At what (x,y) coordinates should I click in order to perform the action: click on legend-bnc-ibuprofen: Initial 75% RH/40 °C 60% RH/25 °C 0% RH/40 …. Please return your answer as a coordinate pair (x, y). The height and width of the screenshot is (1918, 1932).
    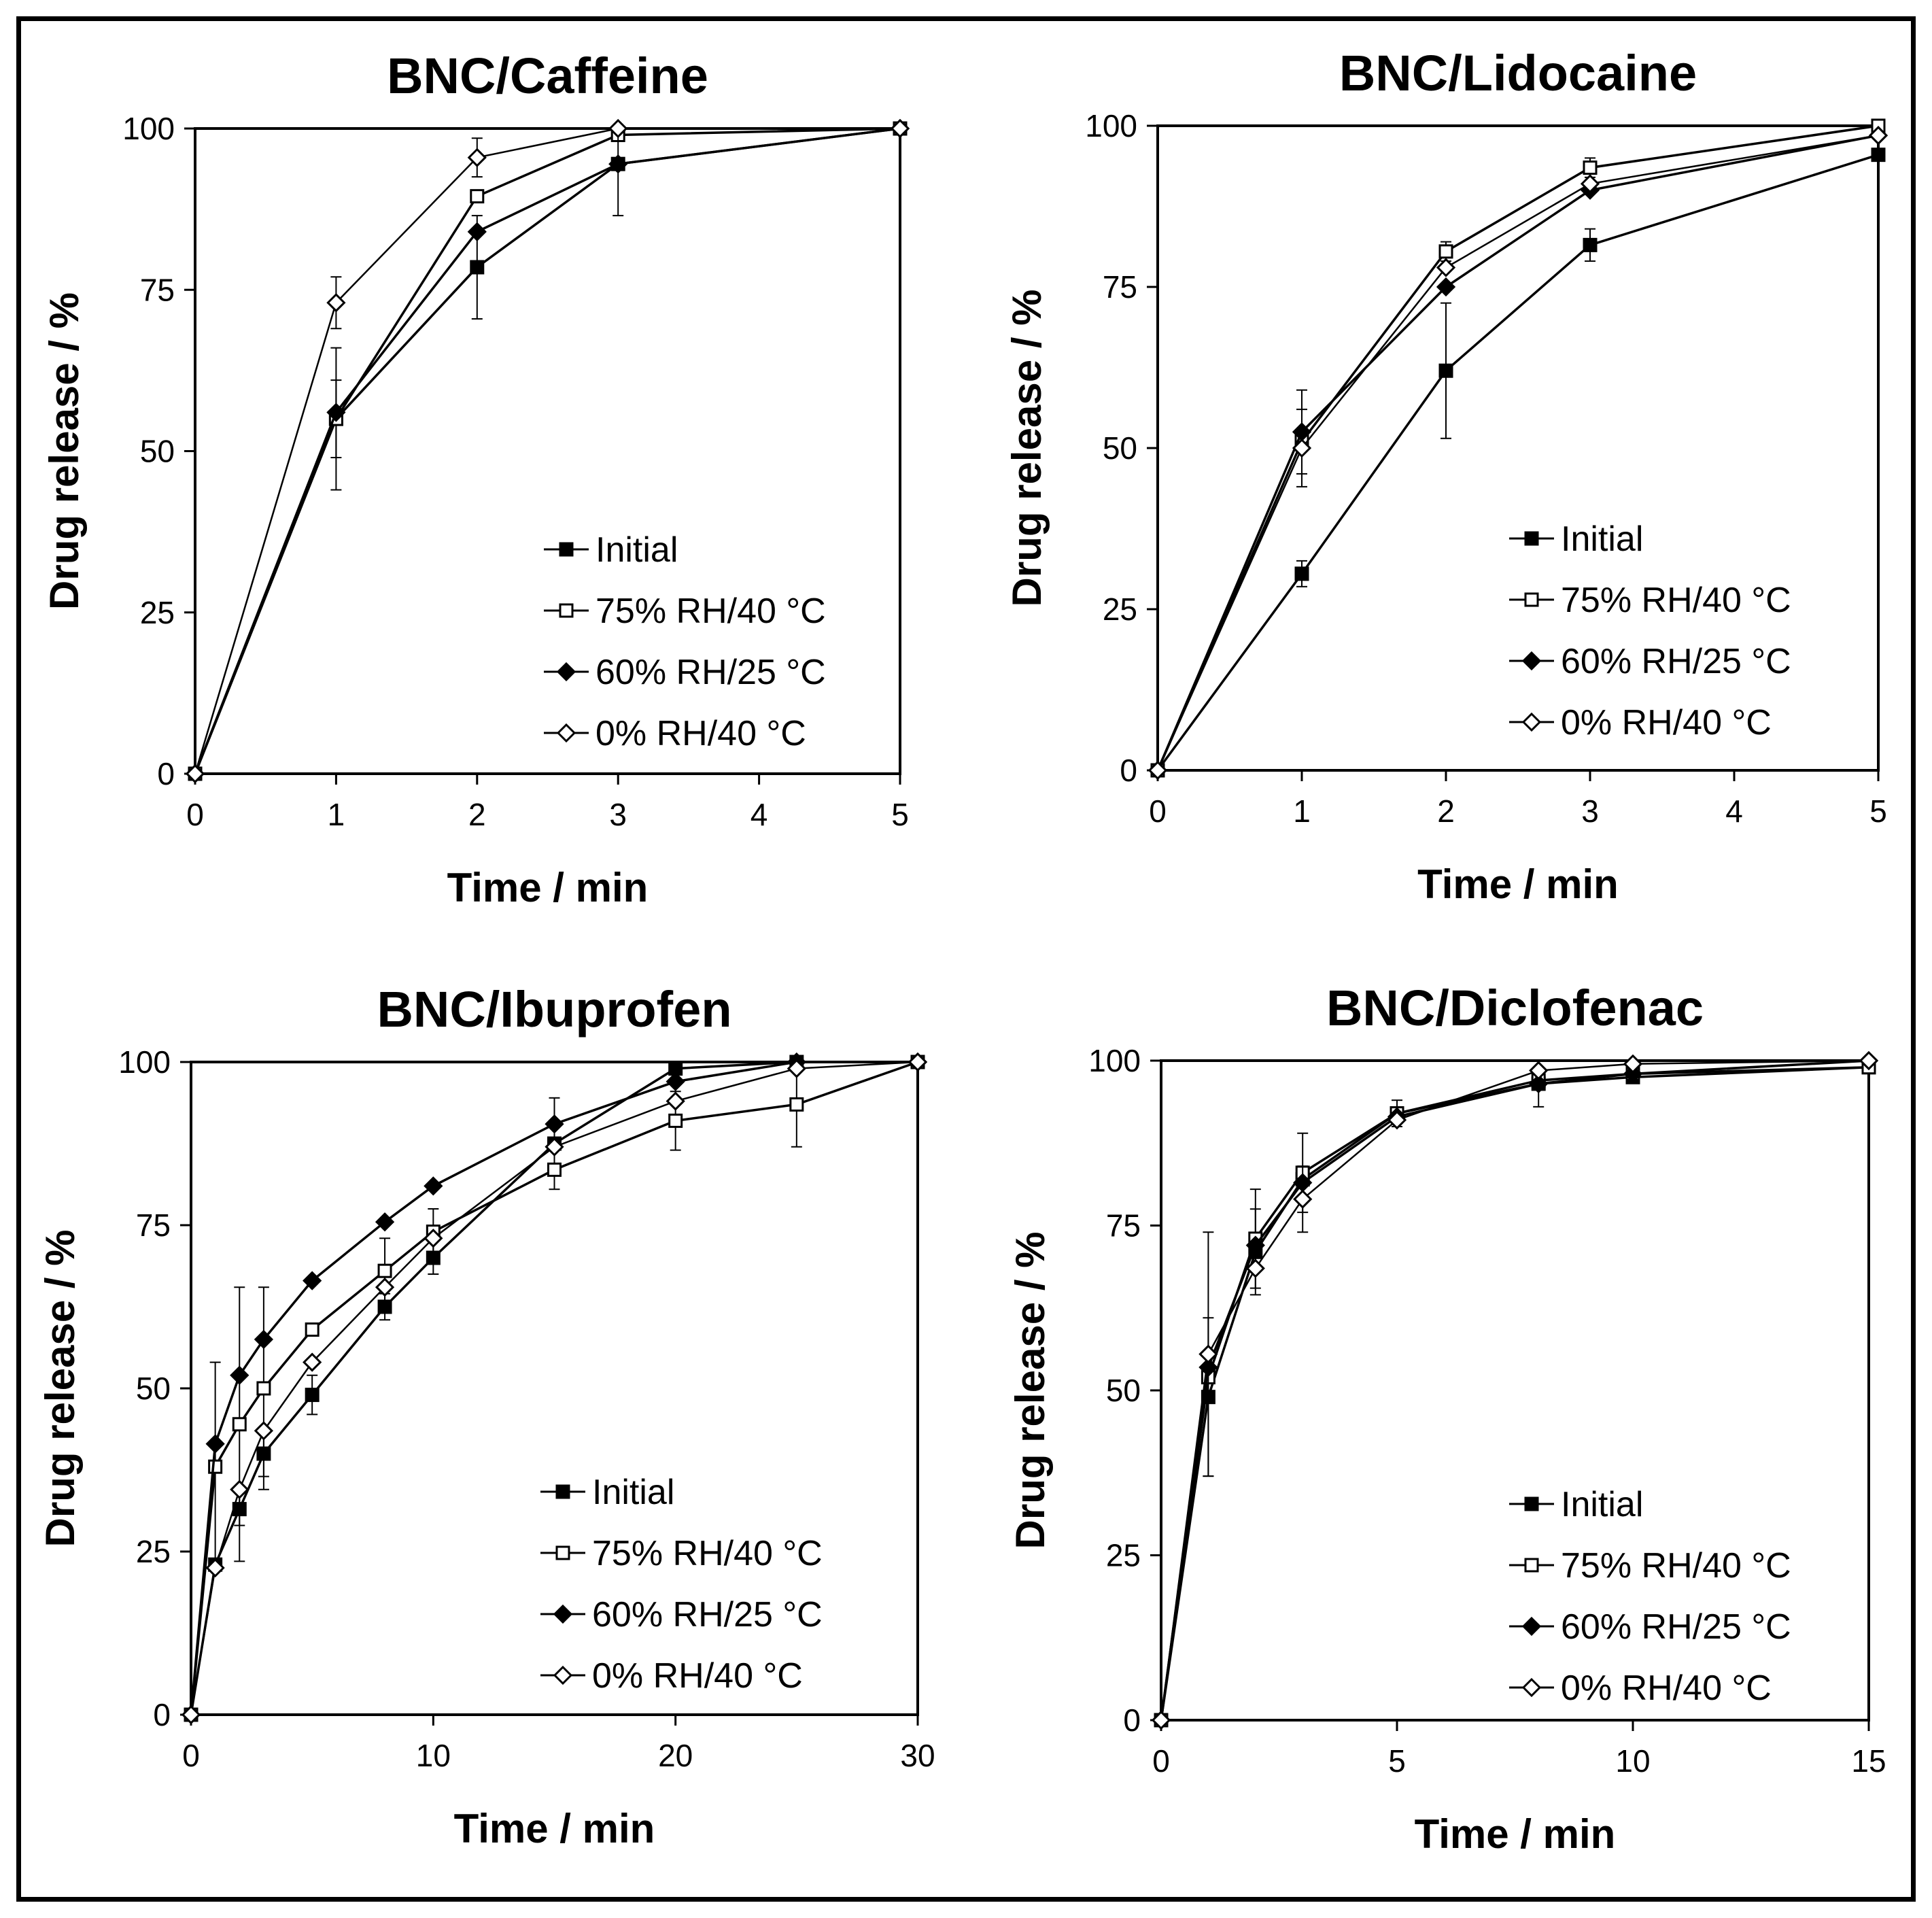
    Looking at the image, I should click on (681, 1584).